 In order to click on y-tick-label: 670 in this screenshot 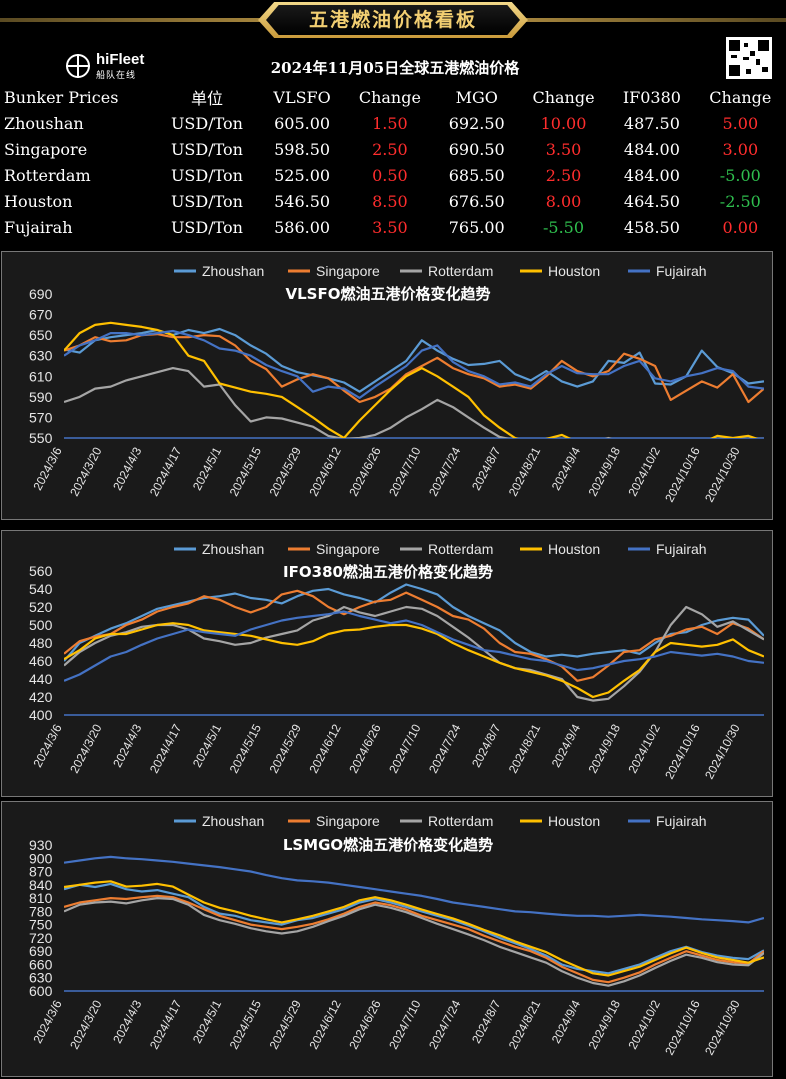, I will do `click(41, 315)`.